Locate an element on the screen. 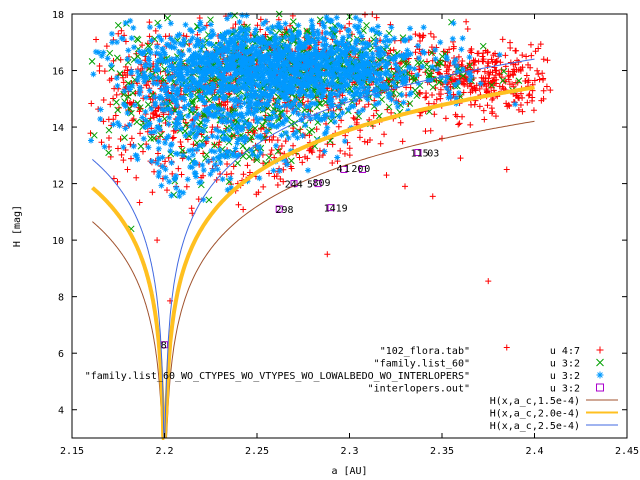 Image resolution: width=640 pixels, height=480 pixels. y-tick-label: 18 is located at coordinates (58, 15).